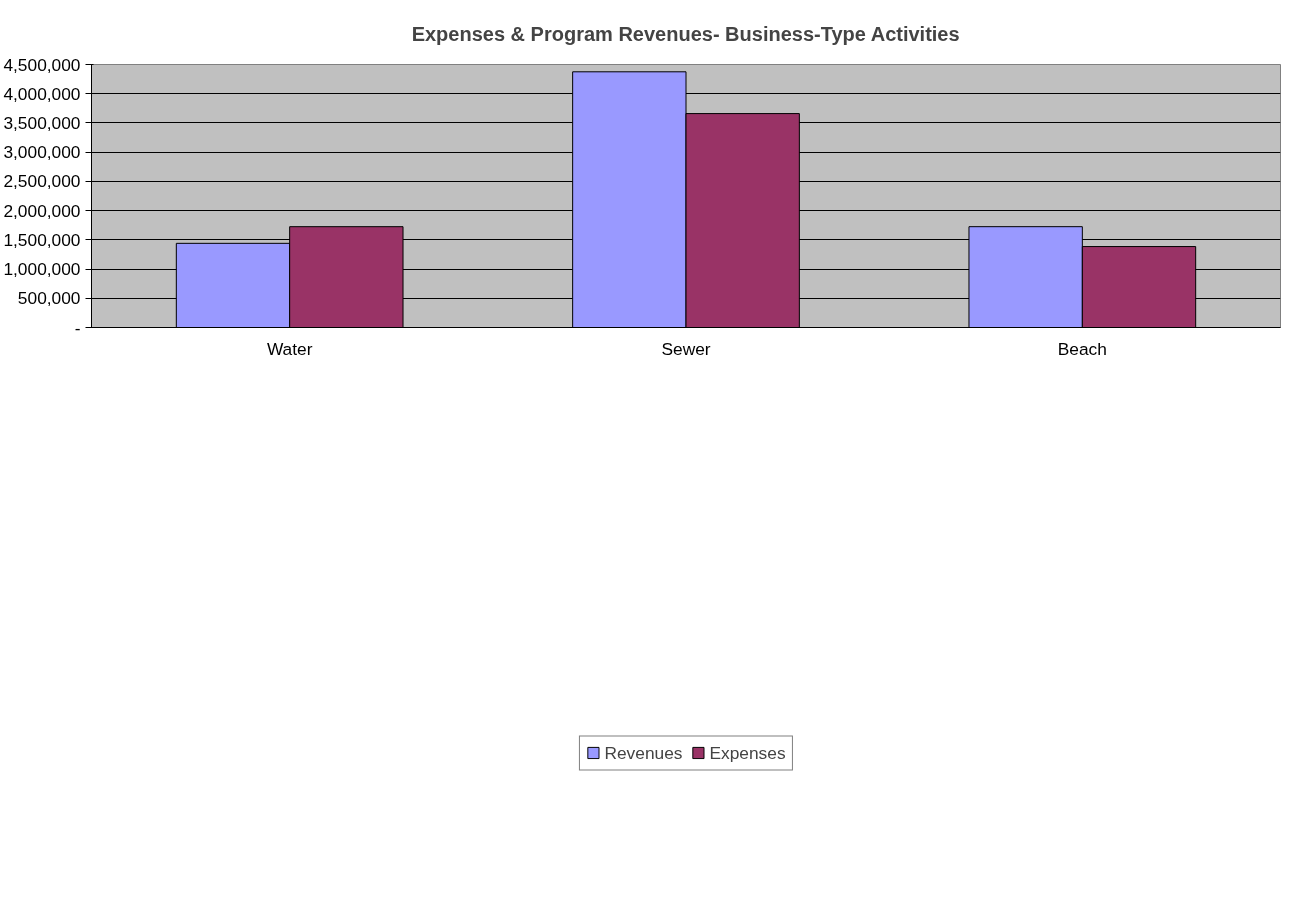 This screenshot has height=910, width=1314. Describe the element at coordinates (42, 181) in the screenshot. I see `y-tick-label: 2,500,000` at that location.